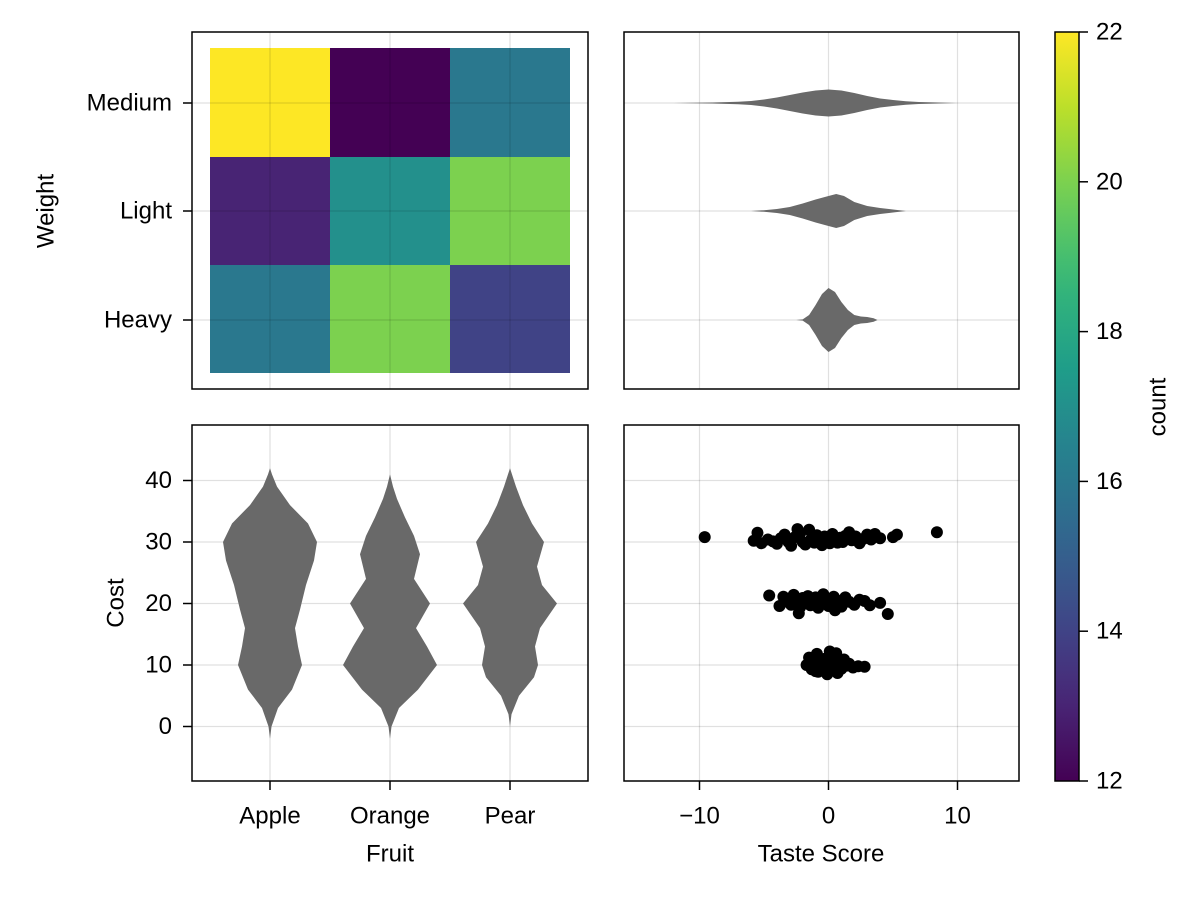  Describe the element at coordinates (165, 726) in the screenshot. I see `tick-label-cost-0: 0` at that location.